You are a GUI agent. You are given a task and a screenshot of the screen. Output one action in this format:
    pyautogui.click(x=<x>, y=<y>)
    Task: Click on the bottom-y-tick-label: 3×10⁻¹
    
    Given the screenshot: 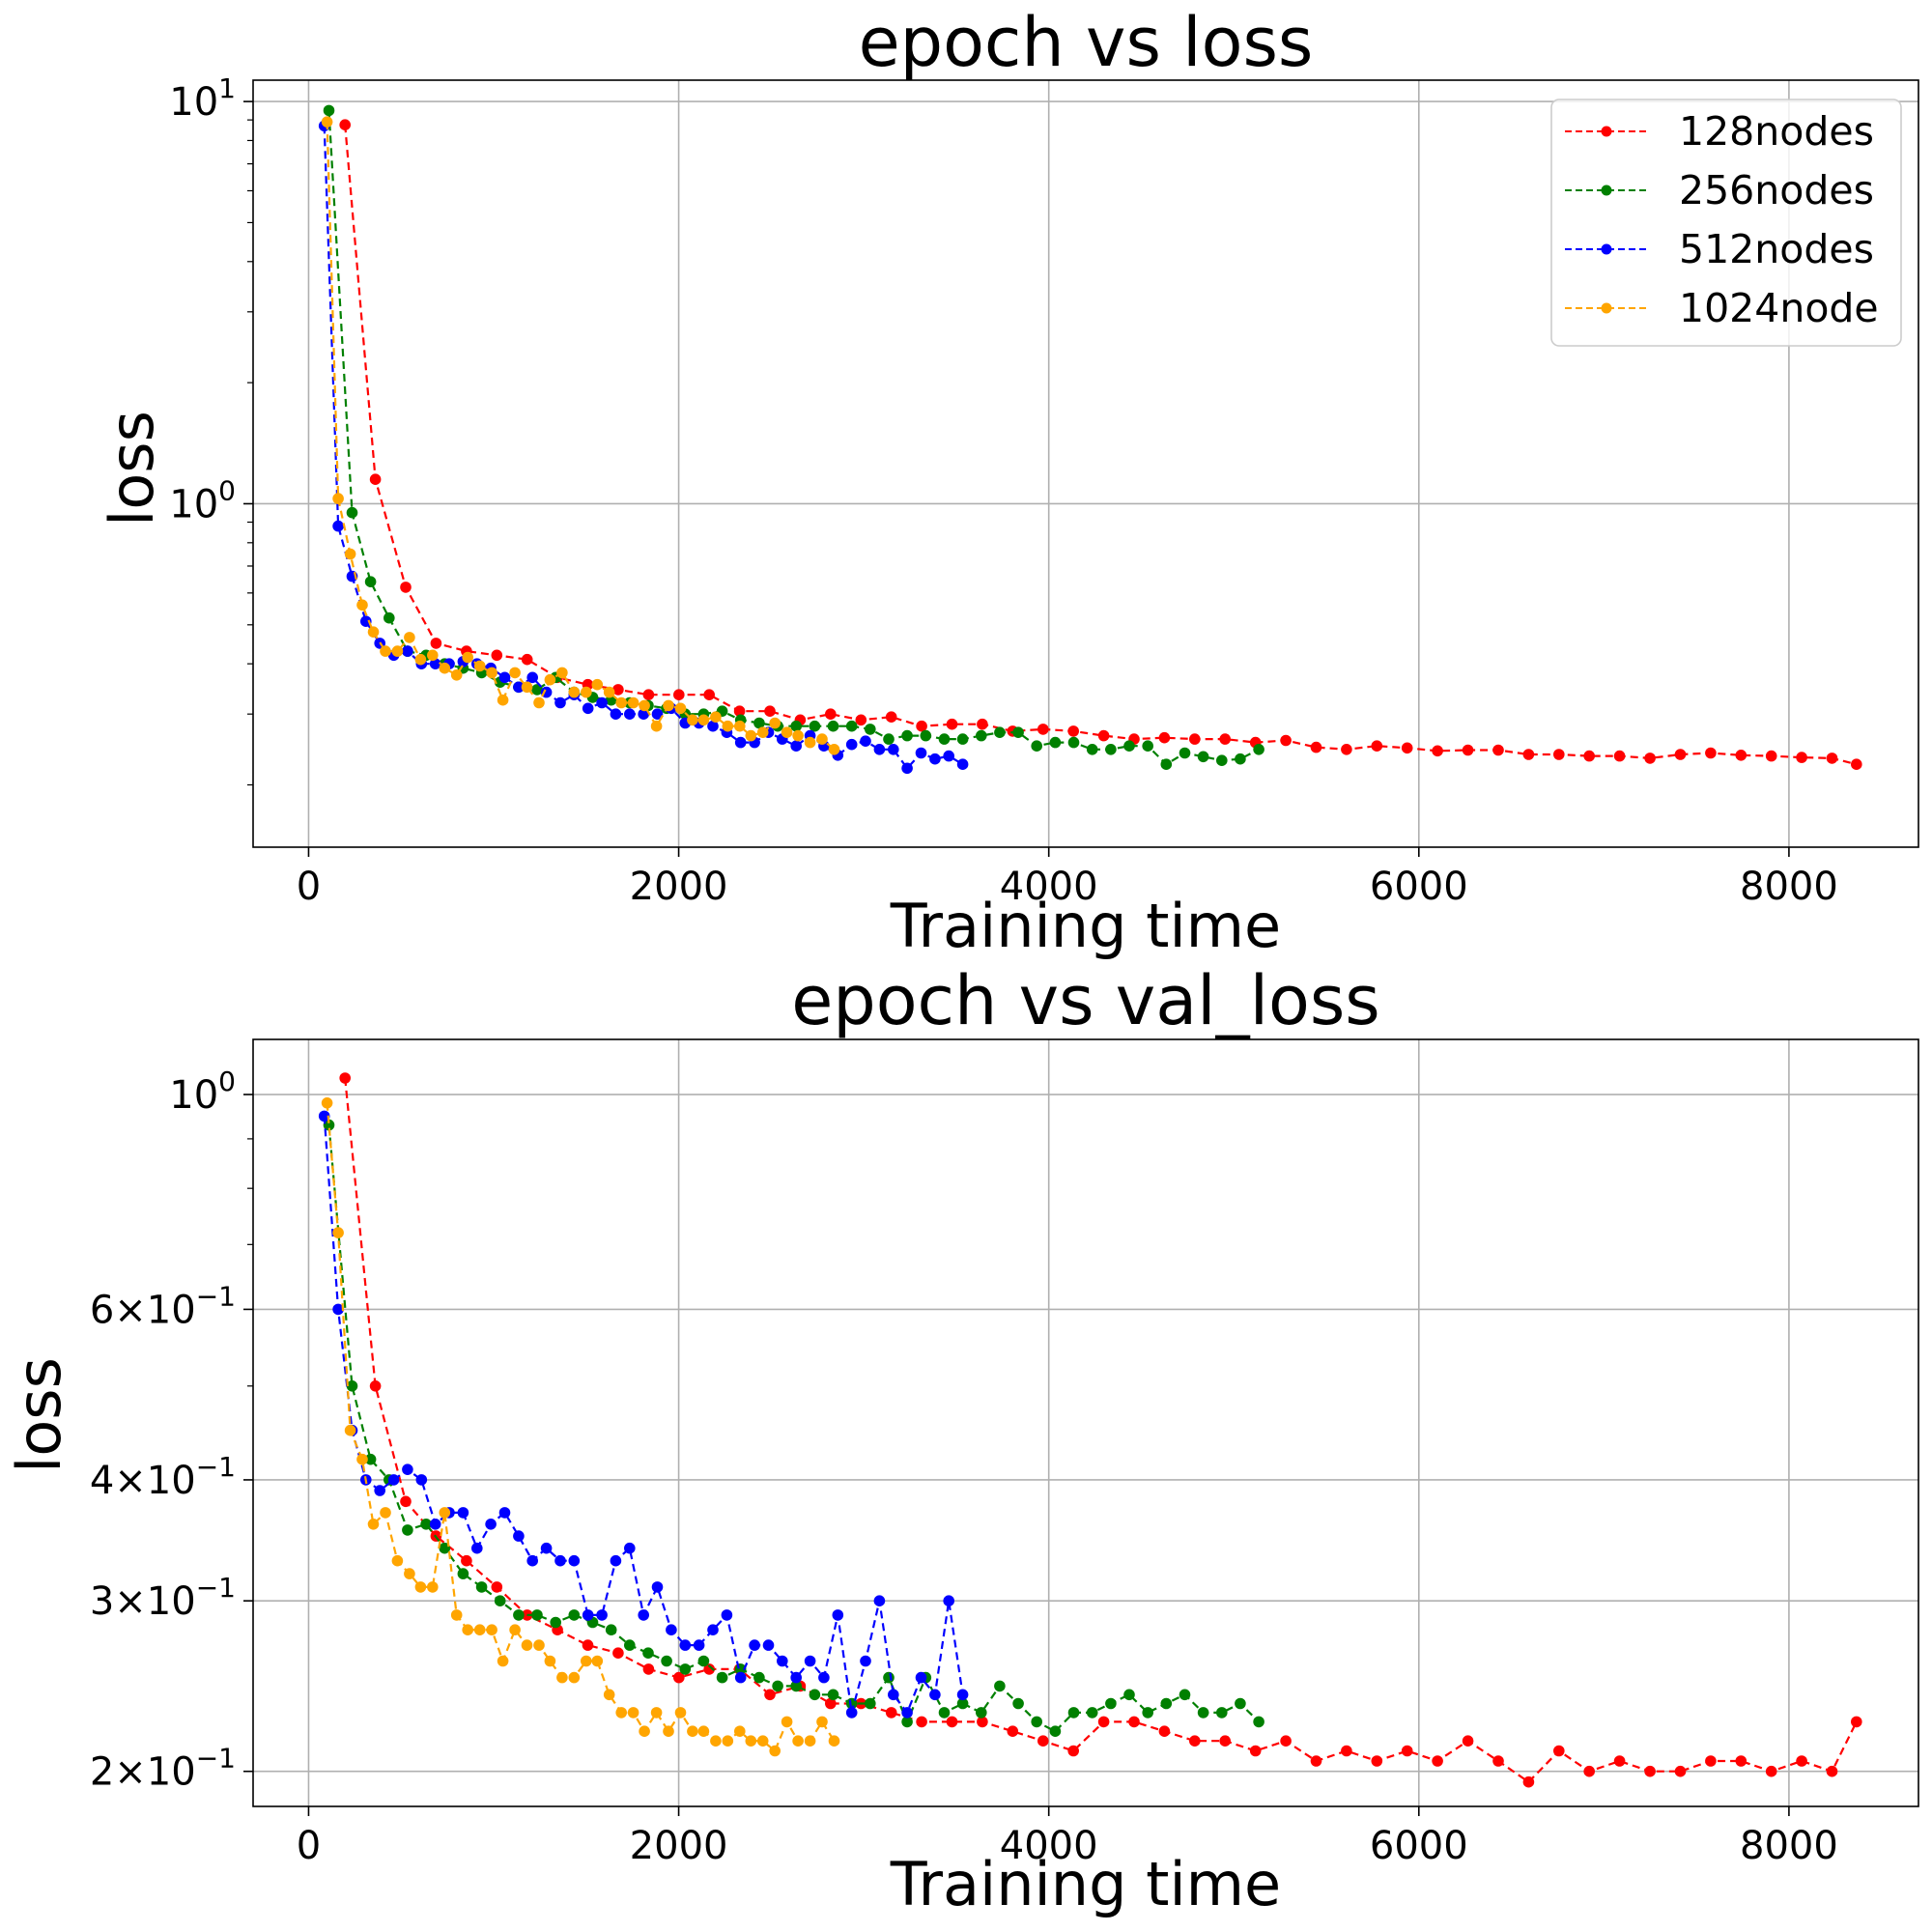 What is the action you would take?
    pyautogui.click(x=163, y=1598)
    